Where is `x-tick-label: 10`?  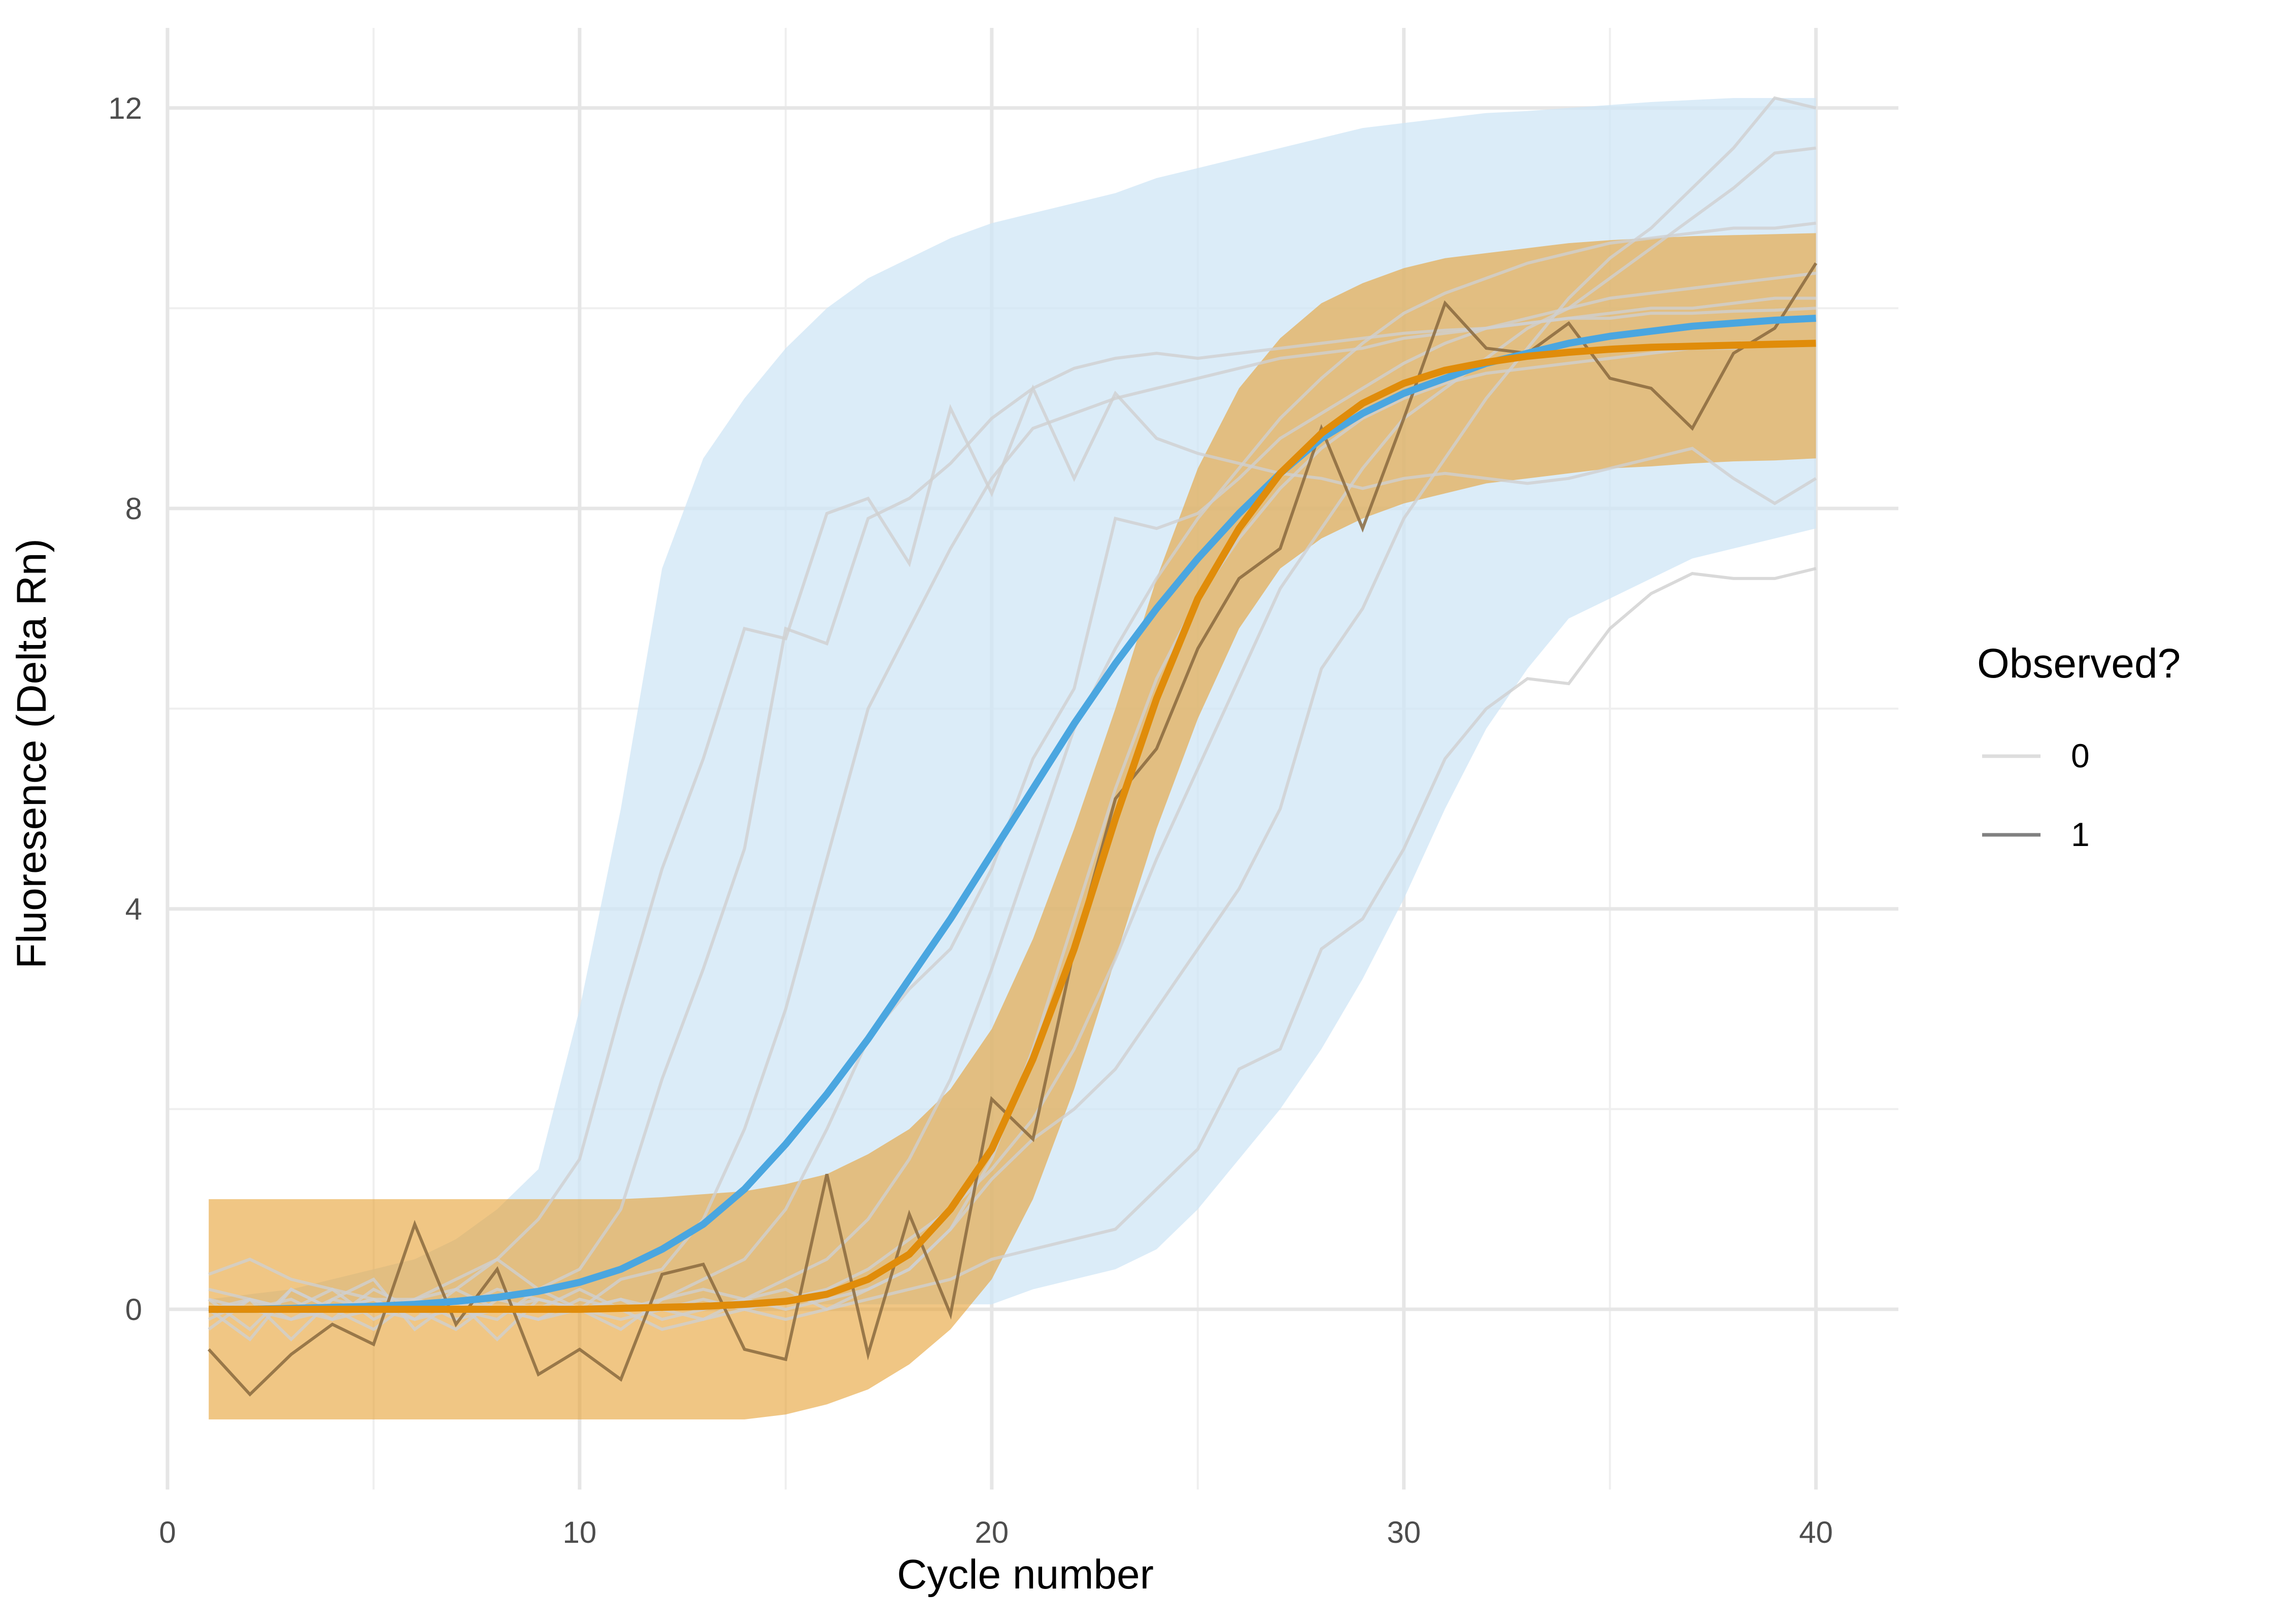
x-tick-label: 10 is located at coordinates (580, 1532).